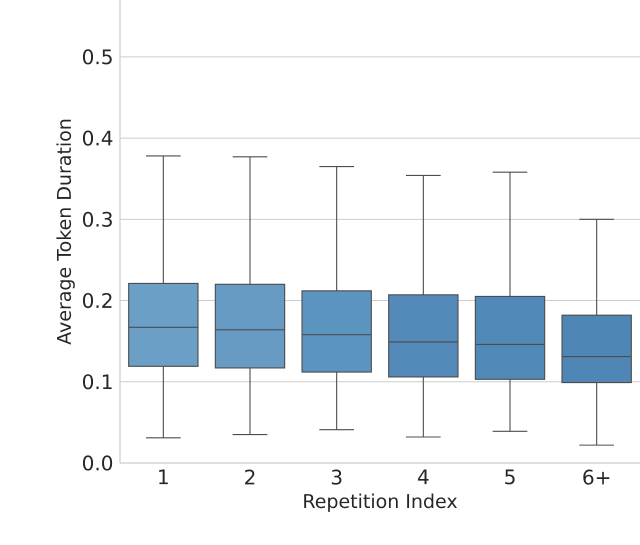  What do you see at coordinates (97, 56) in the screenshot?
I see `y-tick-label: 0.5` at bounding box center [97, 56].